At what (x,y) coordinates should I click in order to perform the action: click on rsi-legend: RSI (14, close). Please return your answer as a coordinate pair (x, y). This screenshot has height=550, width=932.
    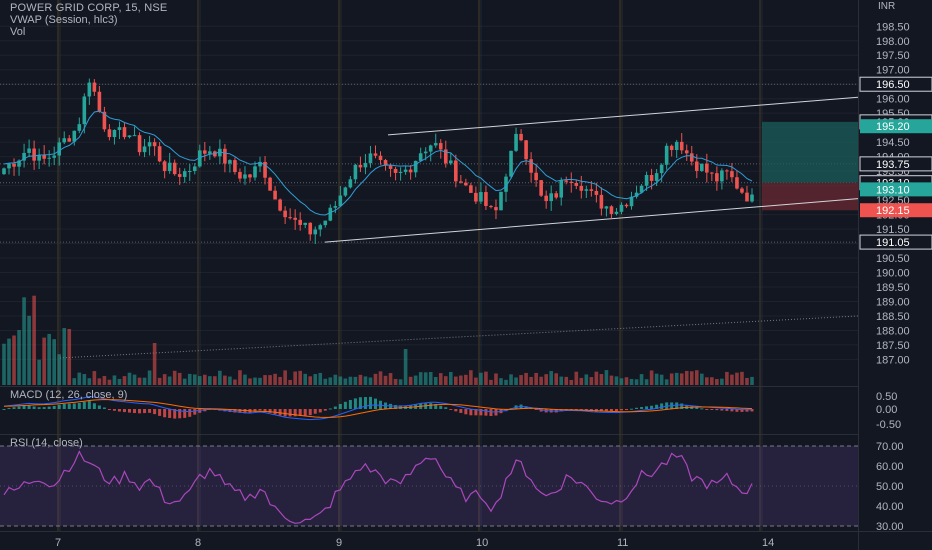
    Looking at the image, I should click on (46, 443).